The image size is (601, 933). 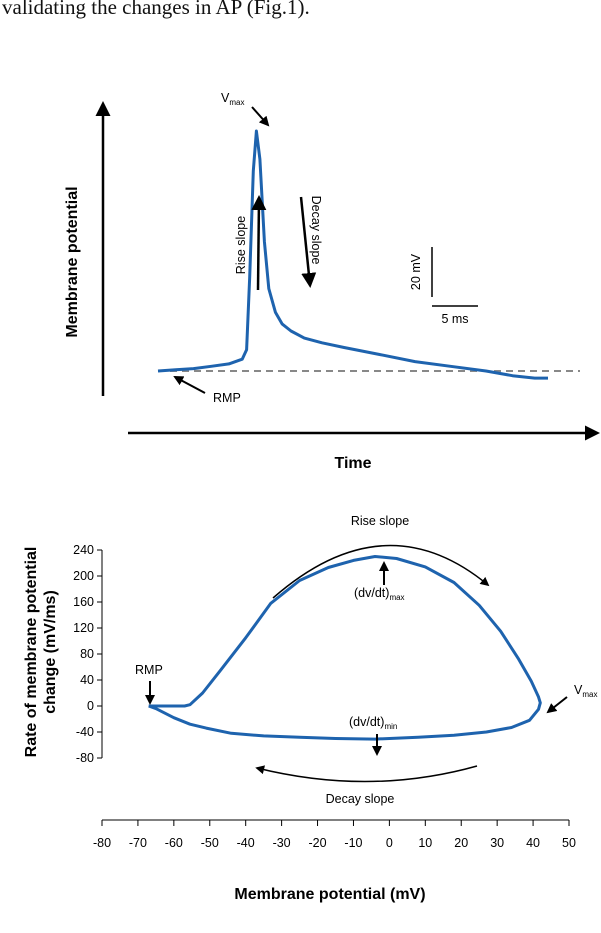 I want to click on y-tick-label: -80, so click(x=85, y=758).